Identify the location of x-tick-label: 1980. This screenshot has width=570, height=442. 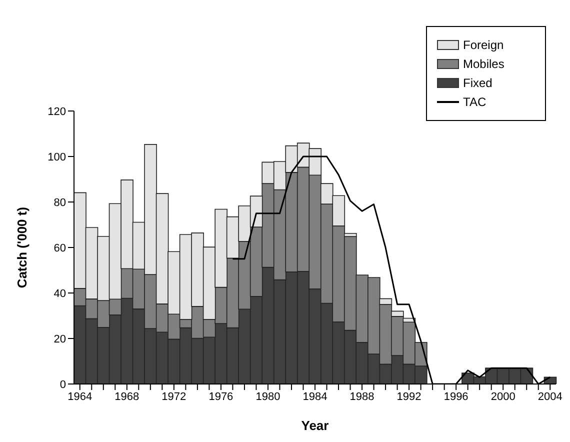
(268, 396).